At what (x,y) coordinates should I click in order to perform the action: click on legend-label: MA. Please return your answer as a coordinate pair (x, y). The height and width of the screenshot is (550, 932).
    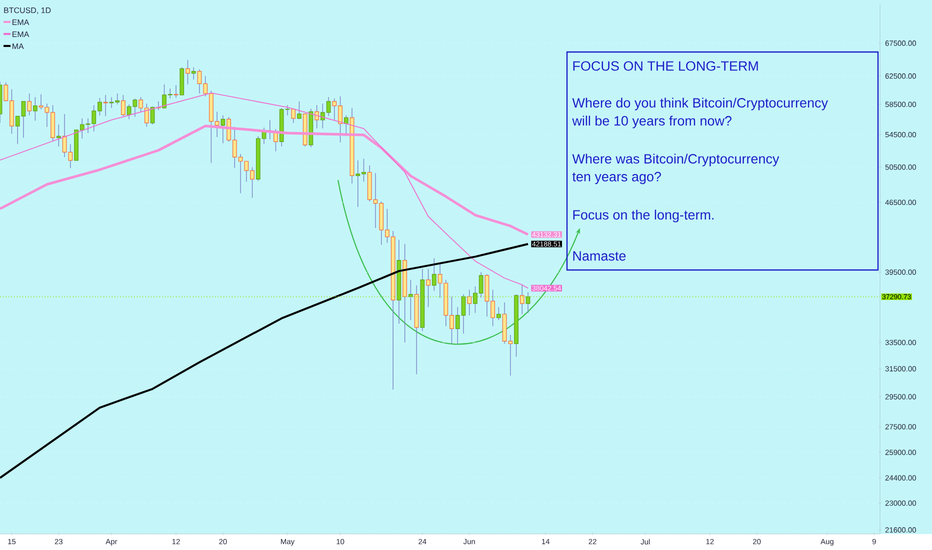
    Looking at the image, I should click on (18, 46).